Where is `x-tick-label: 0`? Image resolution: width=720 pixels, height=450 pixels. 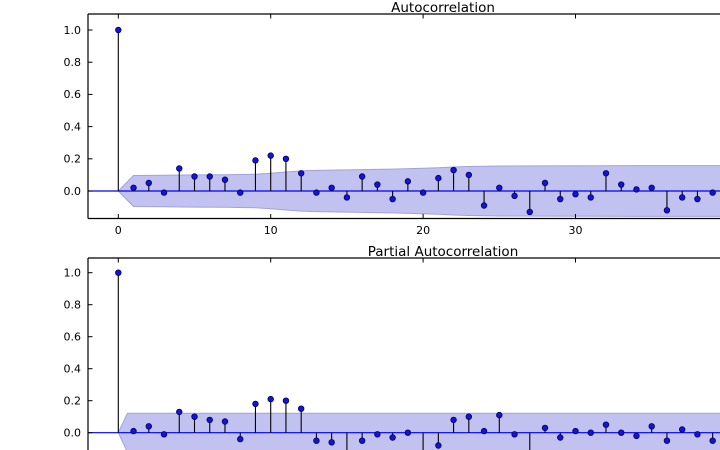
x-tick-label: 0 is located at coordinates (118, 230).